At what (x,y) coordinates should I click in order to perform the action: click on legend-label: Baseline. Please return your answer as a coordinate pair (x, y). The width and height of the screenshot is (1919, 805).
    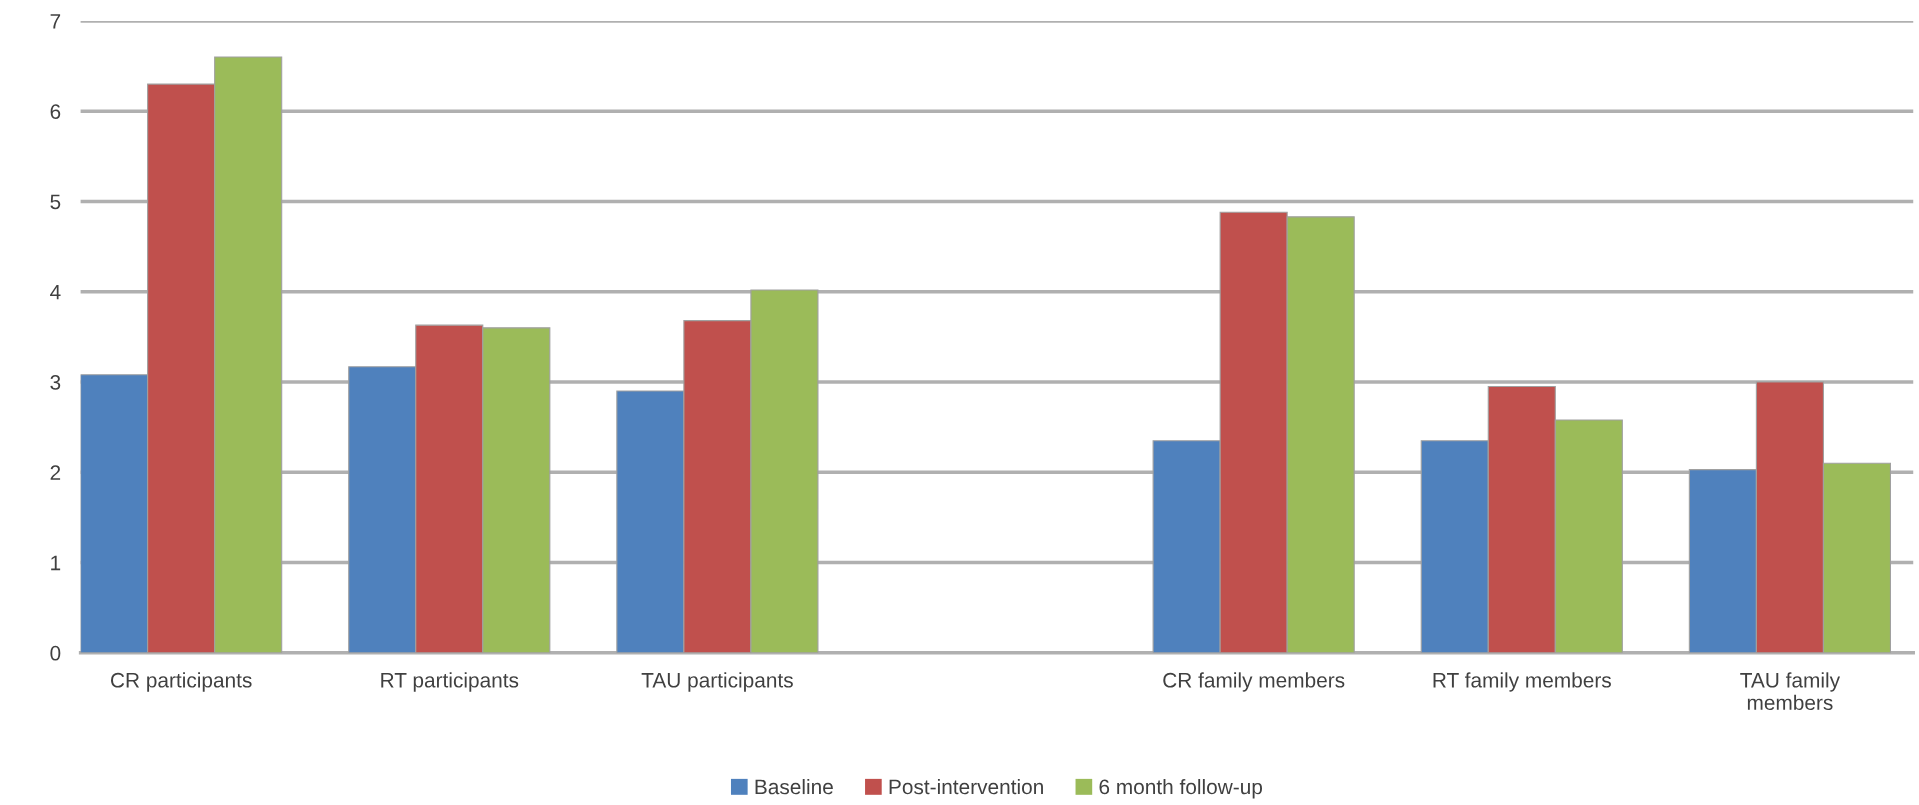
    Looking at the image, I should click on (794, 786).